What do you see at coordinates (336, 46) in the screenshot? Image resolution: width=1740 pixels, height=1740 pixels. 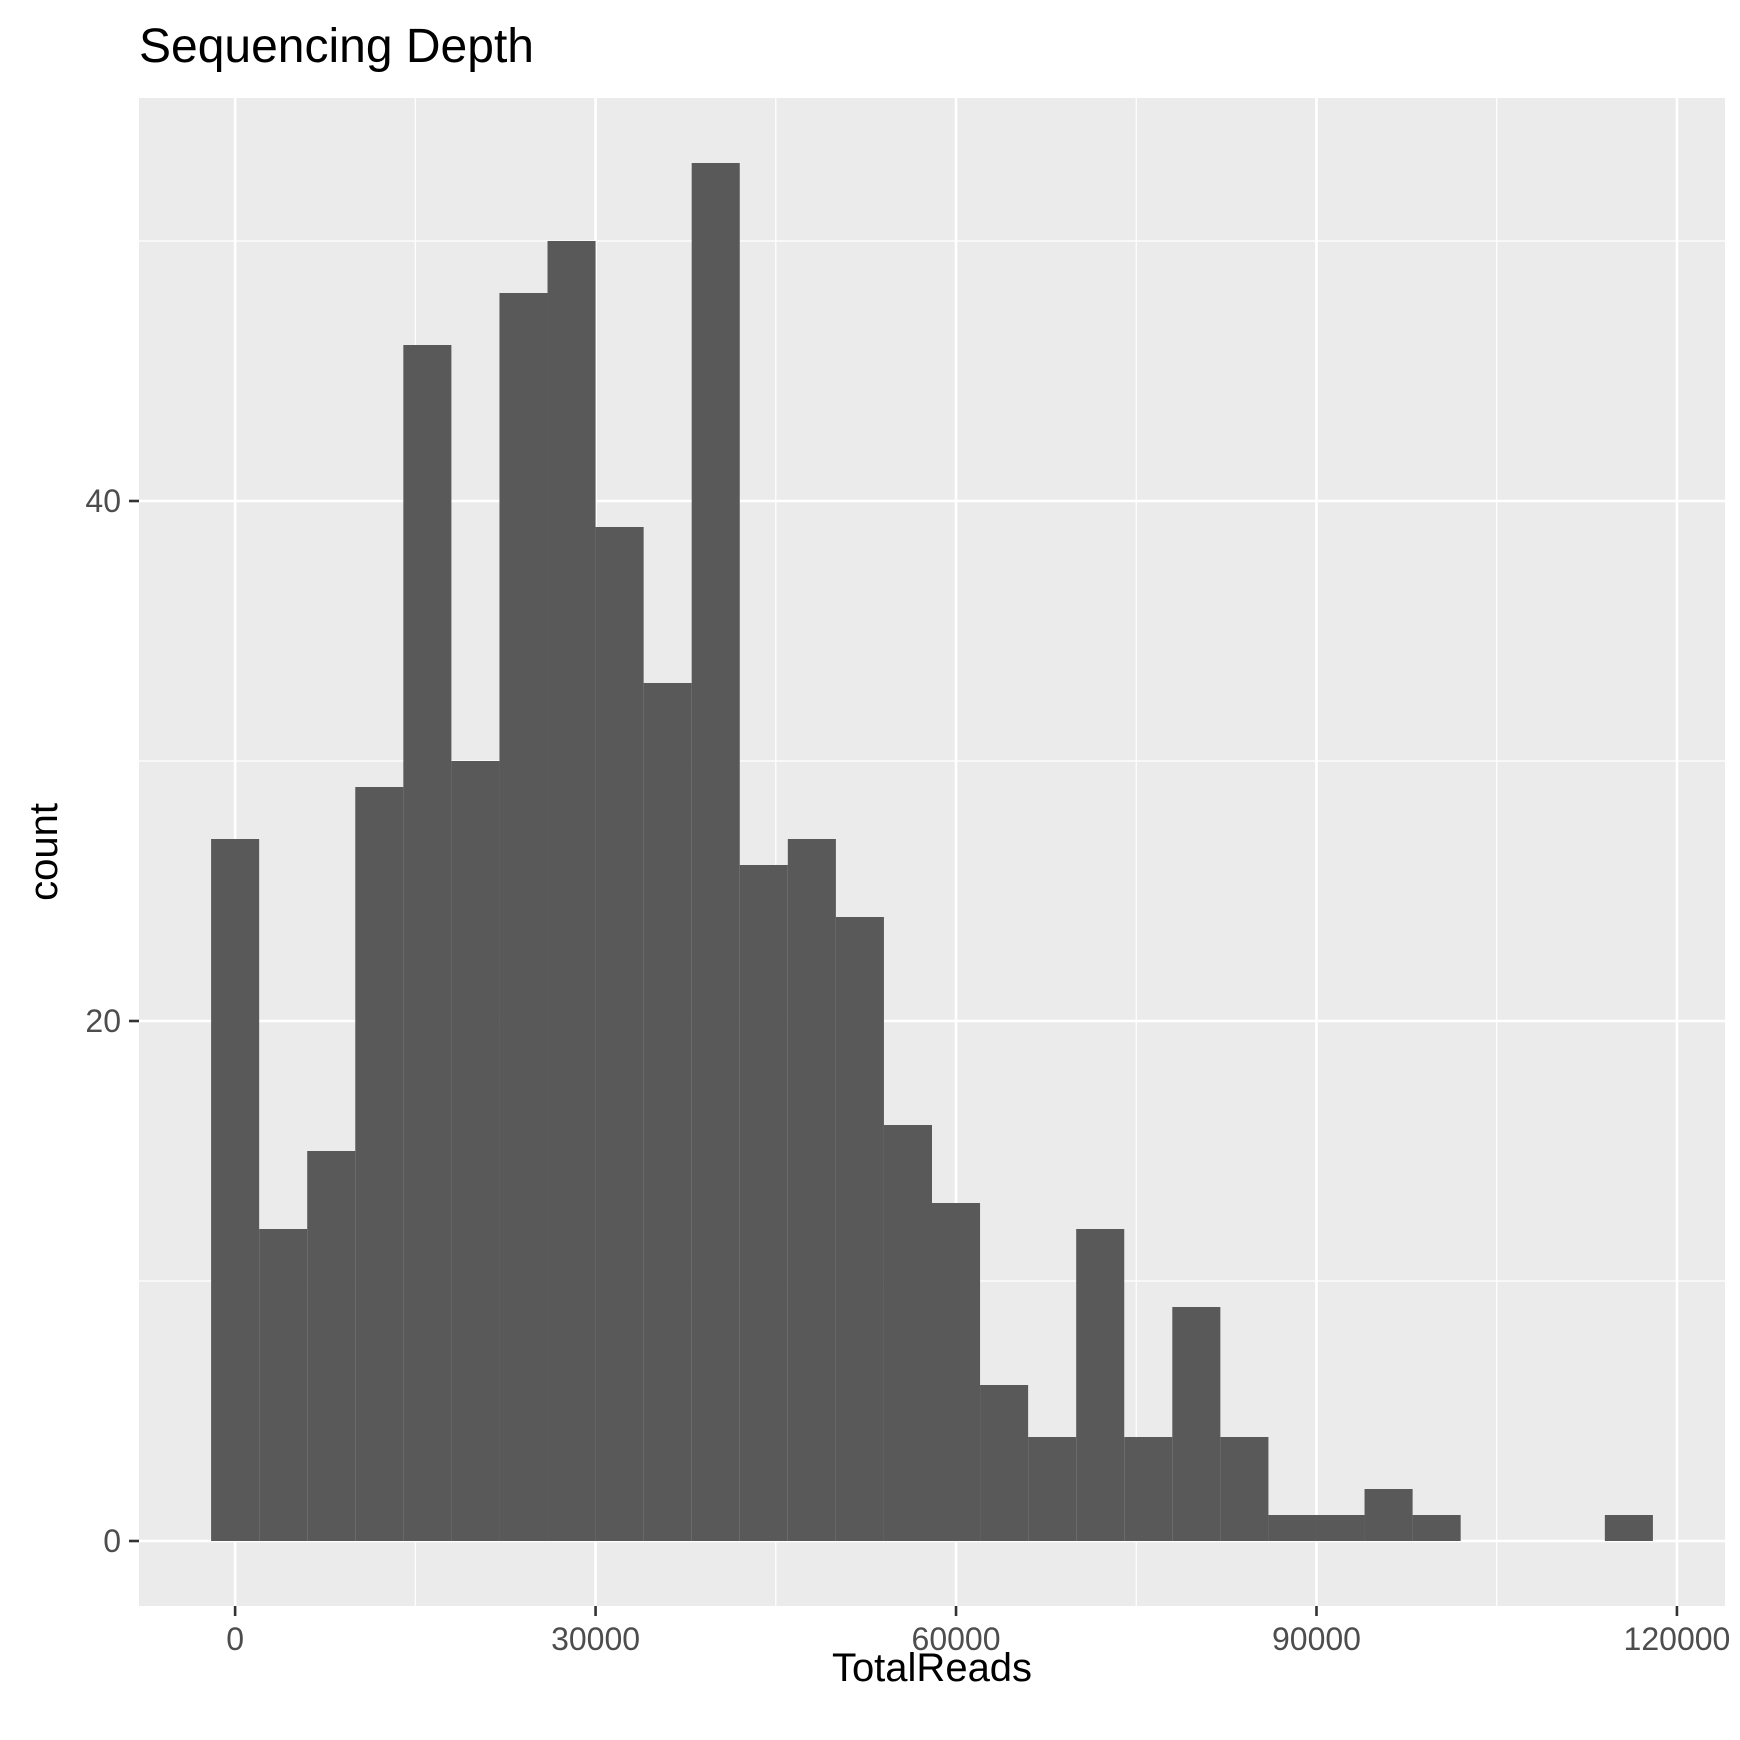 I see `chart-title: Sequencing Depth` at bounding box center [336, 46].